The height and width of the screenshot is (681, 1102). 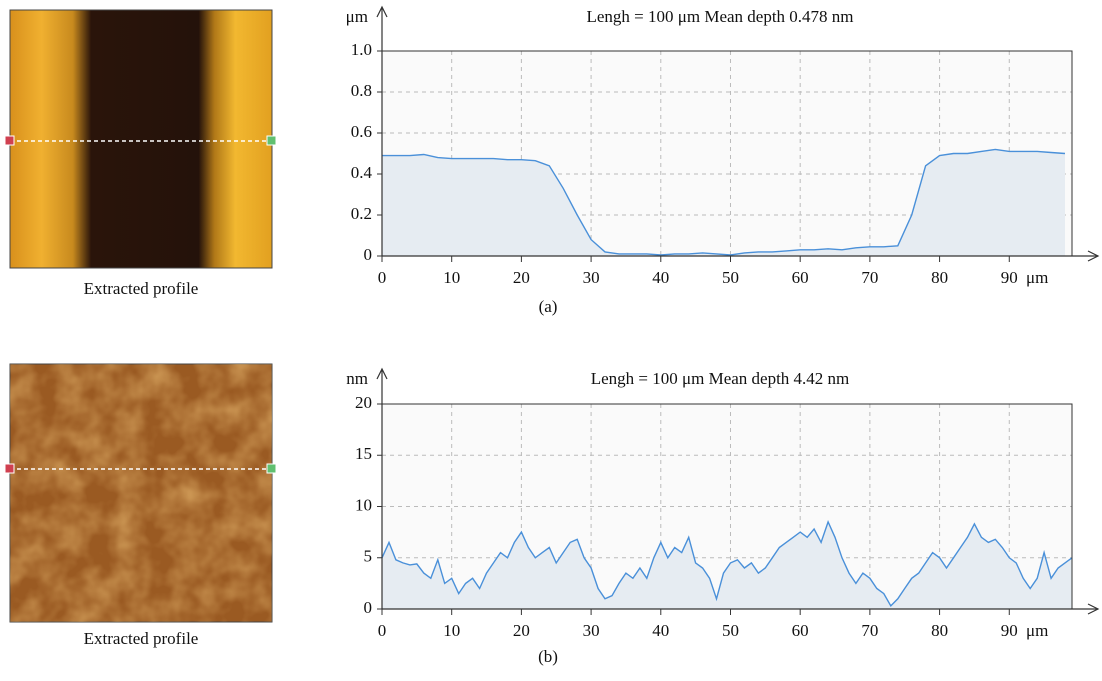 I want to click on y-tick-label: 15, so click(x=363, y=453).